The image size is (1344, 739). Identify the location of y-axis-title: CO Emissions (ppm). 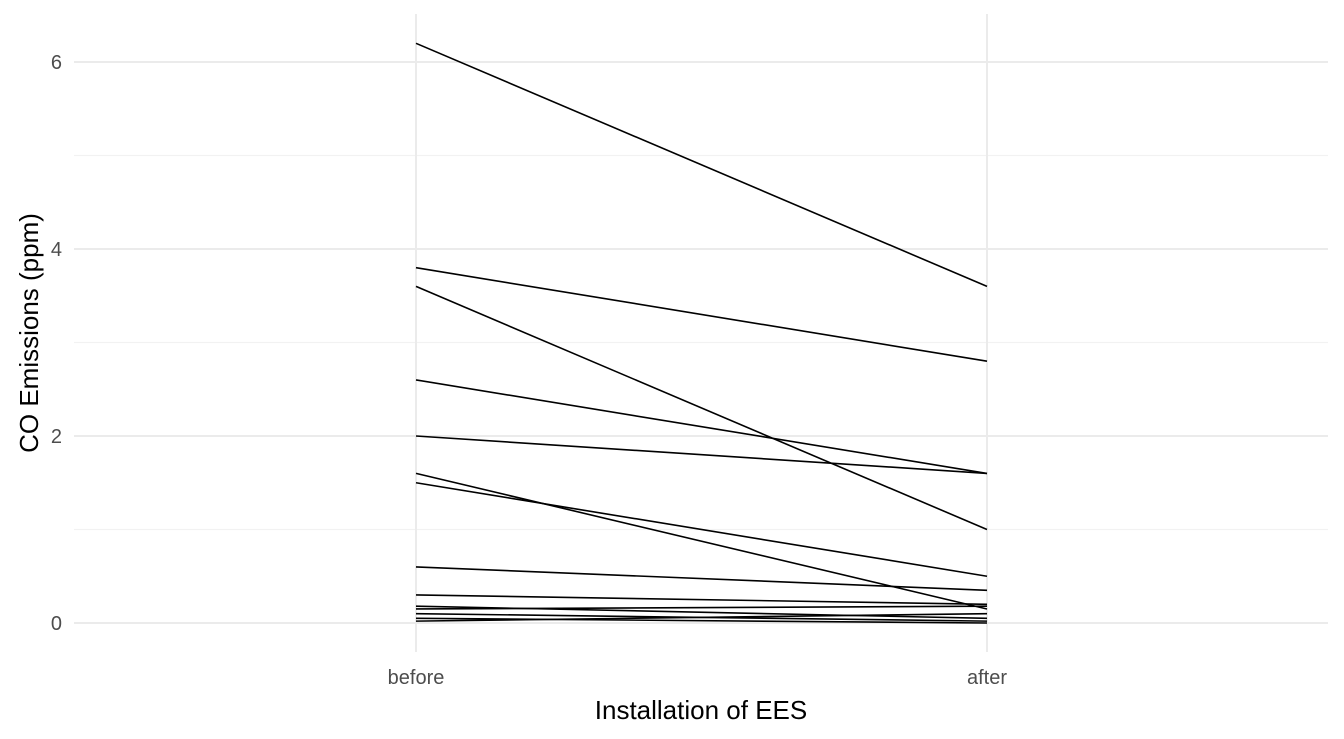
(29, 333).